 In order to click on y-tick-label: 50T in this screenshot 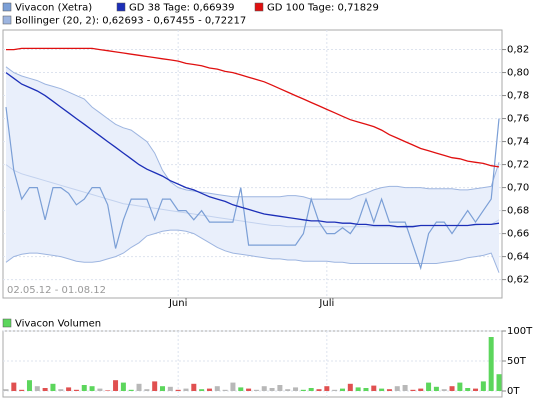, I will do `click(517, 361)`.